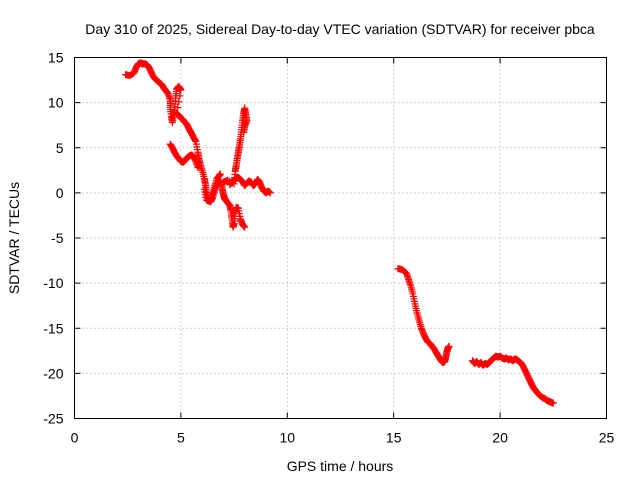 The image size is (640, 480). I want to click on x-tick-label: 10, so click(288, 438).